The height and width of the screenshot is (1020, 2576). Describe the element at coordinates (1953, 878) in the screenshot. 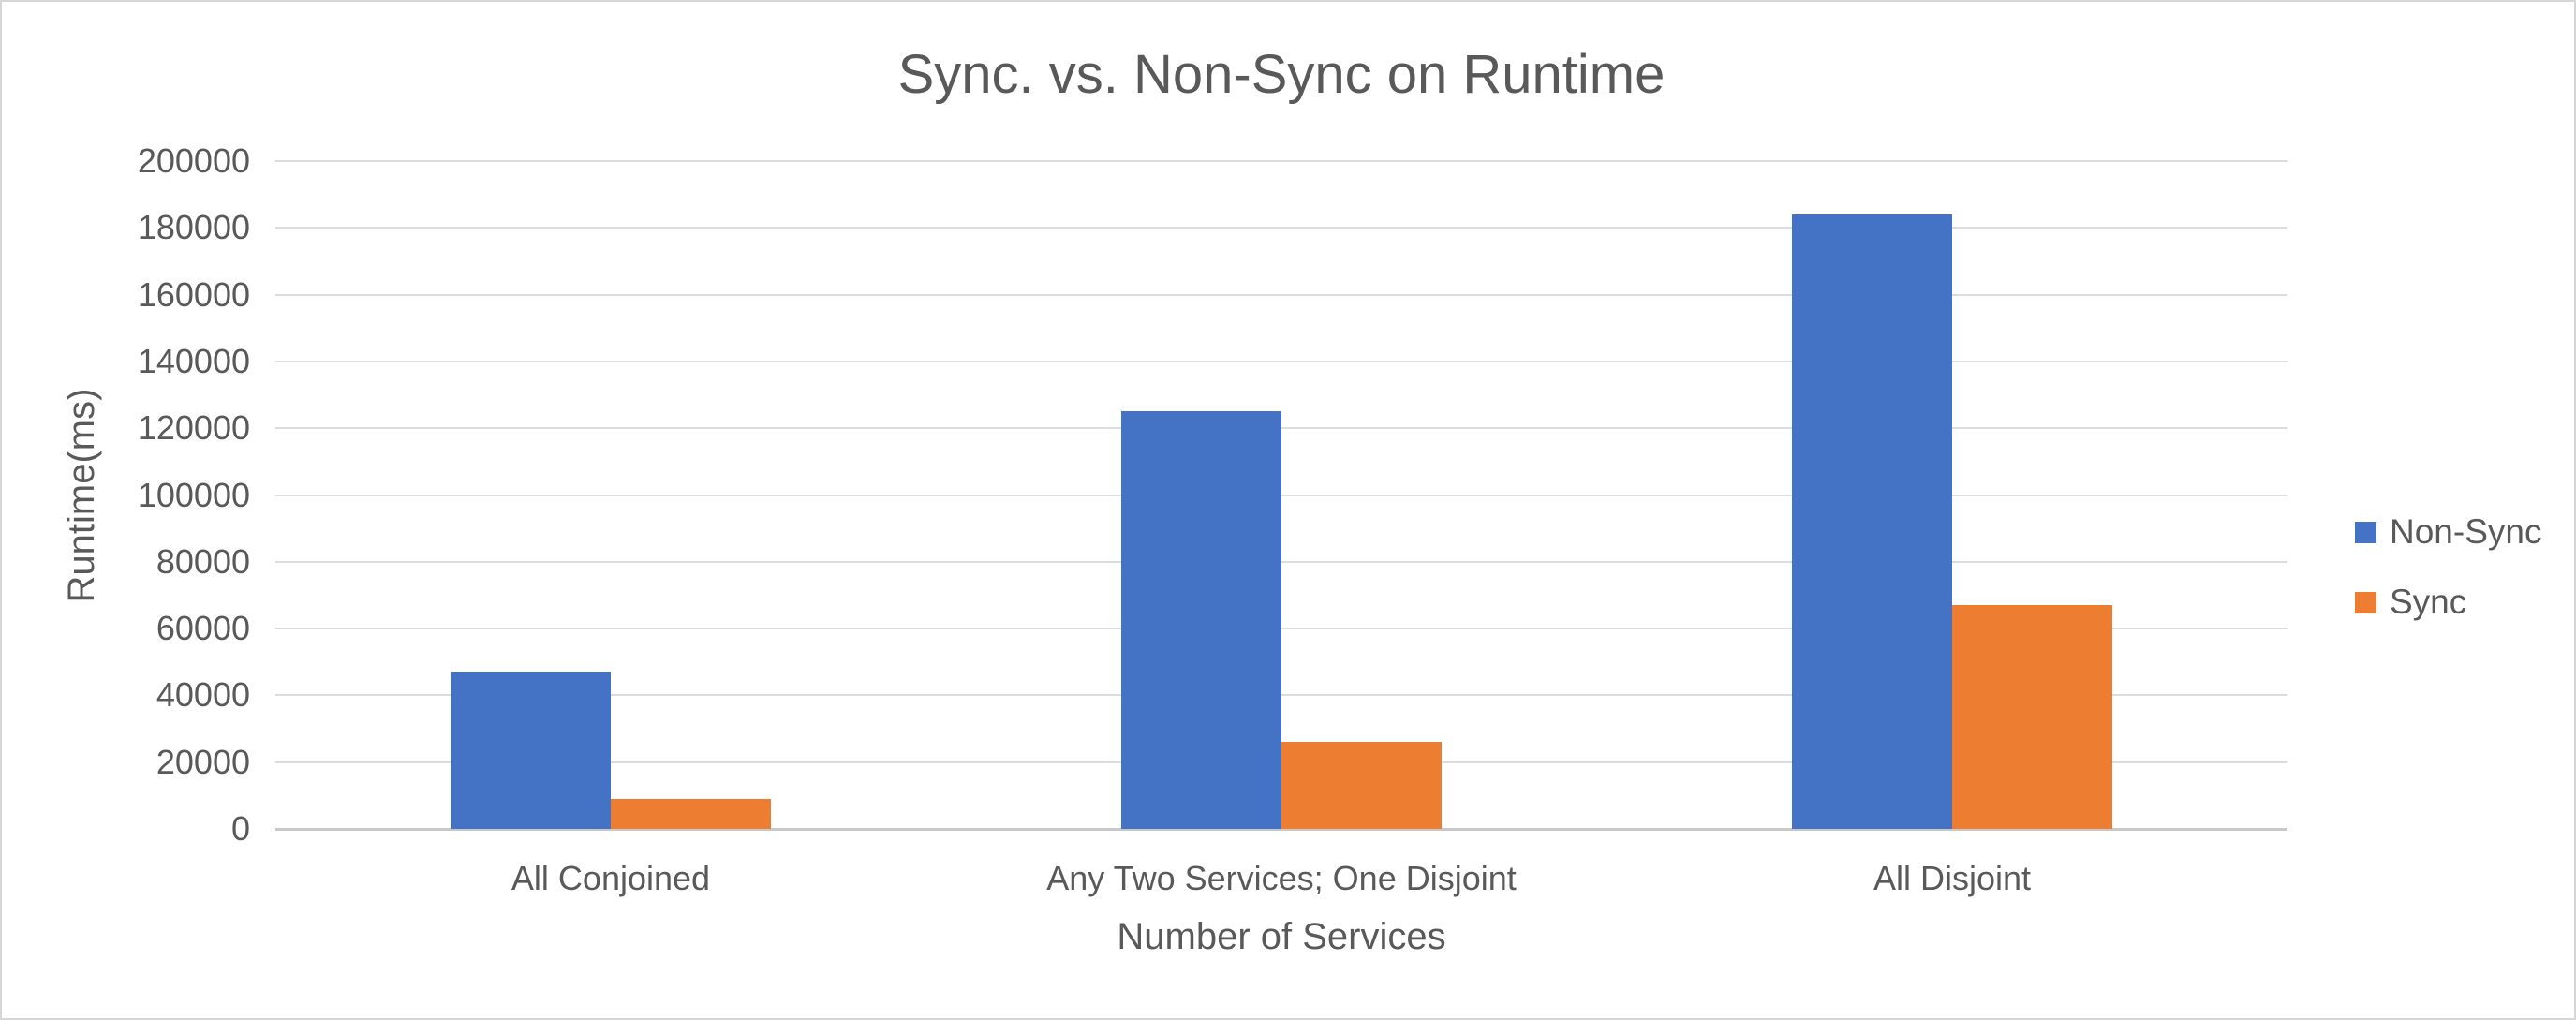

I see `x-category-label-all-disjoint: All Disjoint` at that location.